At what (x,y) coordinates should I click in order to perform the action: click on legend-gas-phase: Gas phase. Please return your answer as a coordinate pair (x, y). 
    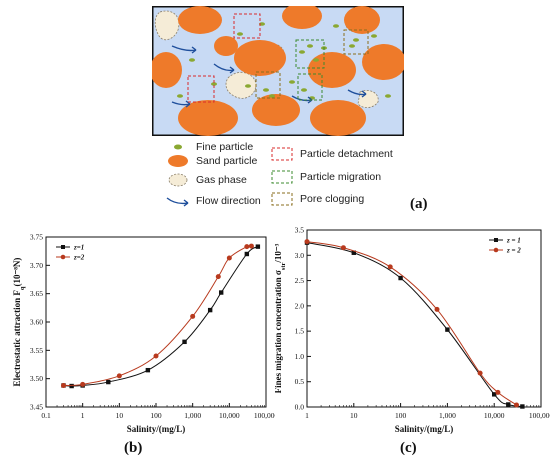
    Looking at the image, I should click on (206, 180).